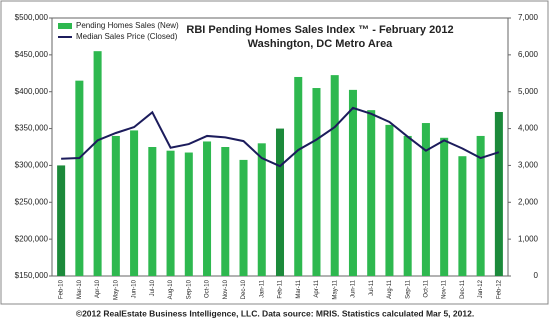 The image size is (550, 323). I want to click on y2-tick-label: 1,000, so click(528, 238).